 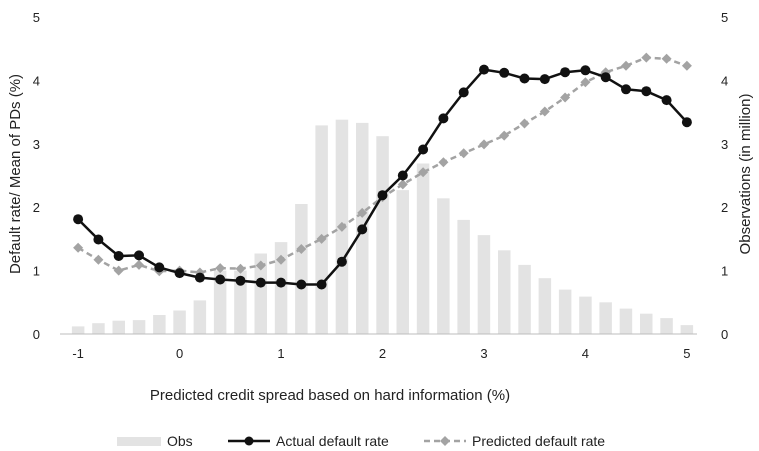 I want to click on y-right-tick-label: 4, so click(x=724, y=80).